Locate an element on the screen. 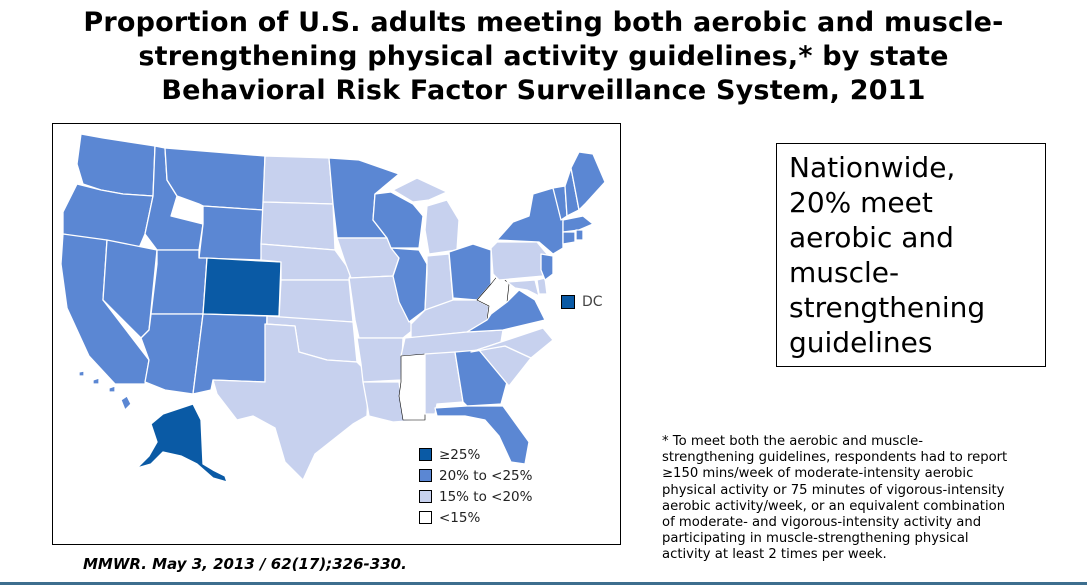 The height and width of the screenshot is (585, 1087). callout-line: Nationwide, is located at coordinates (872, 167).